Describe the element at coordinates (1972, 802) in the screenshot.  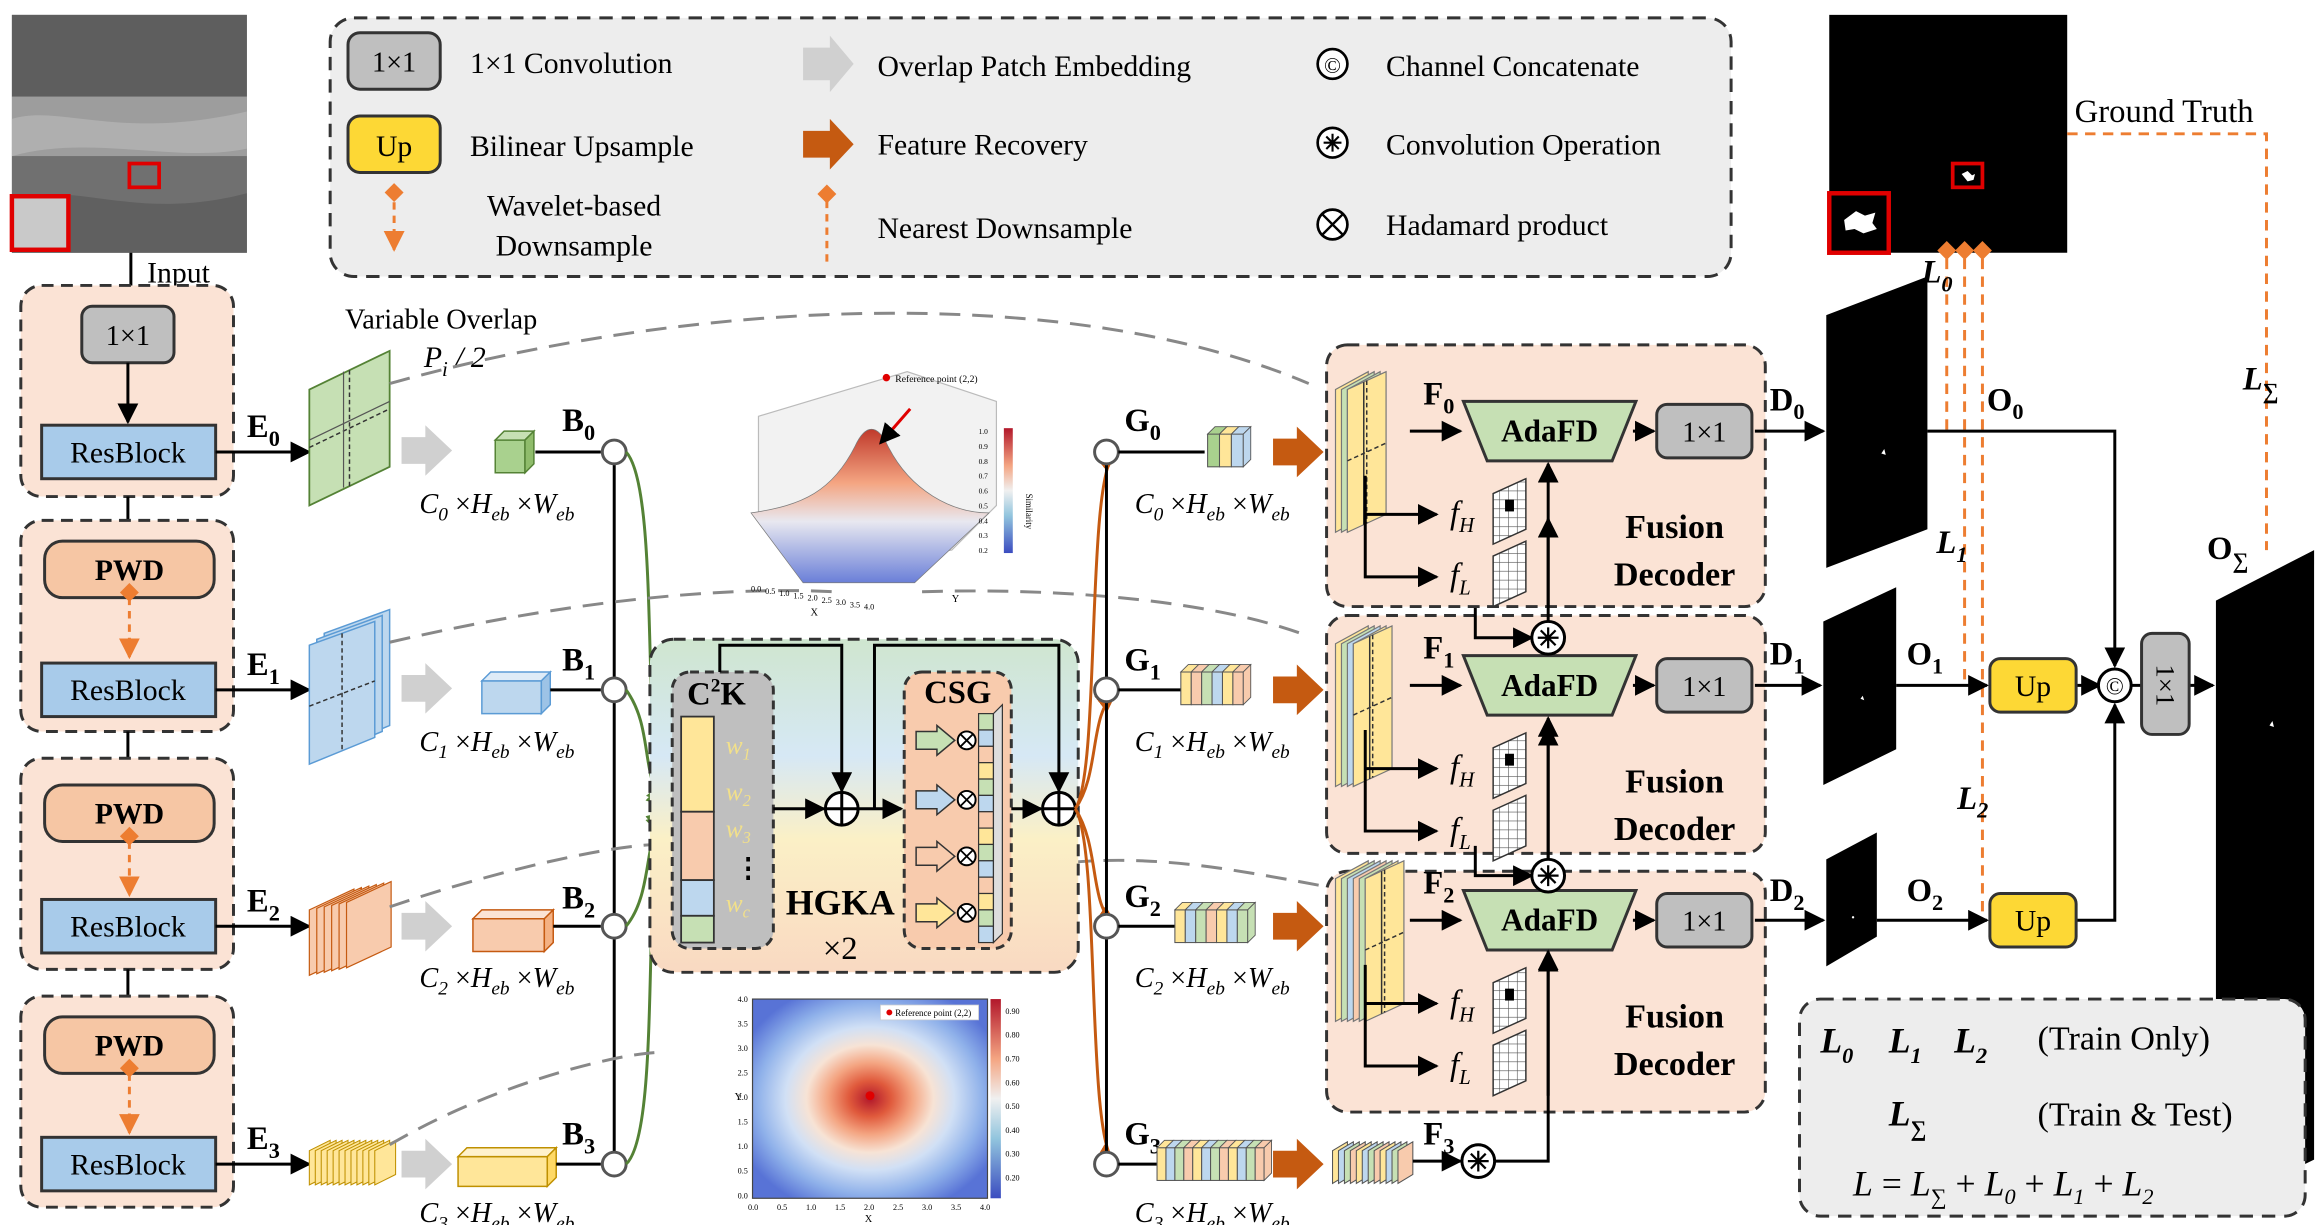
I see `l2-label: L2` at that location.